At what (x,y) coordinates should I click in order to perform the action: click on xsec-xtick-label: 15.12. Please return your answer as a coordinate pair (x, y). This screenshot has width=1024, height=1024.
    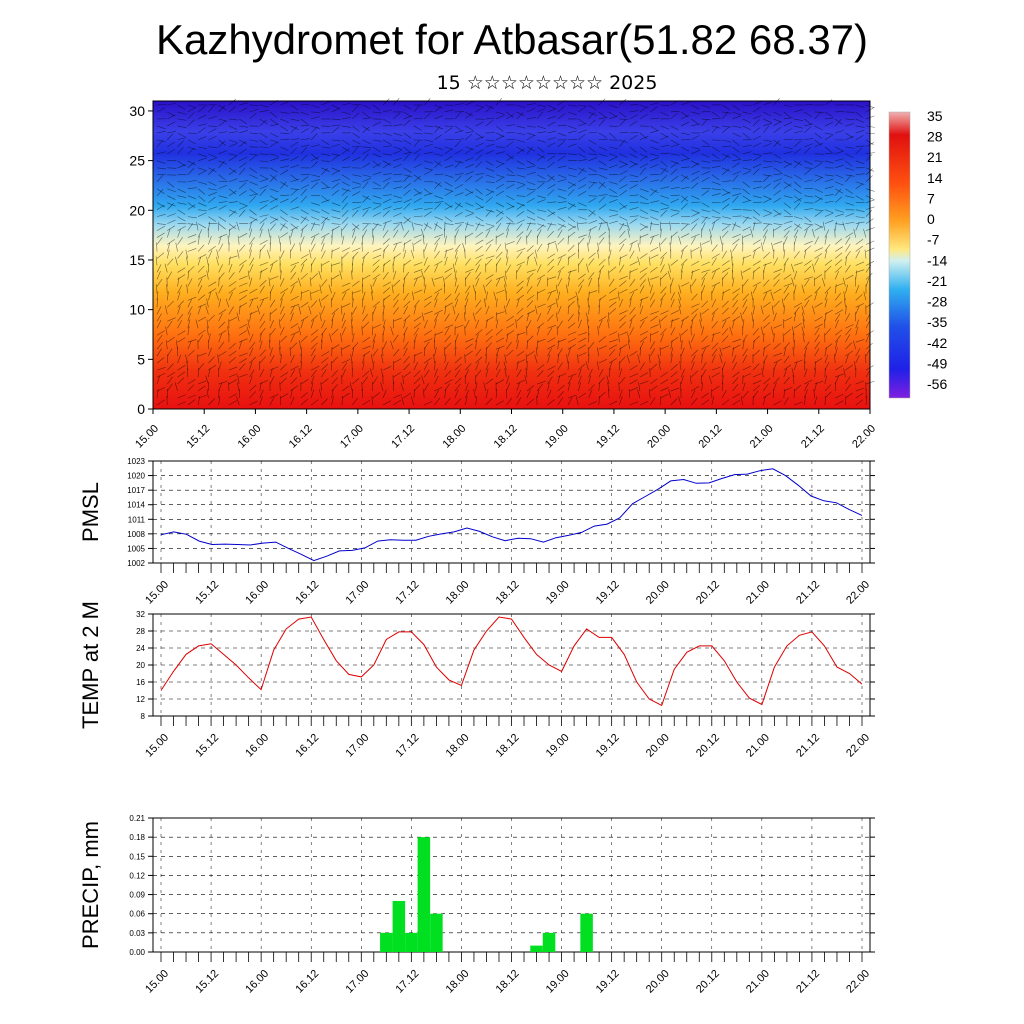
    Looking at the image, I should click on (198, 437).